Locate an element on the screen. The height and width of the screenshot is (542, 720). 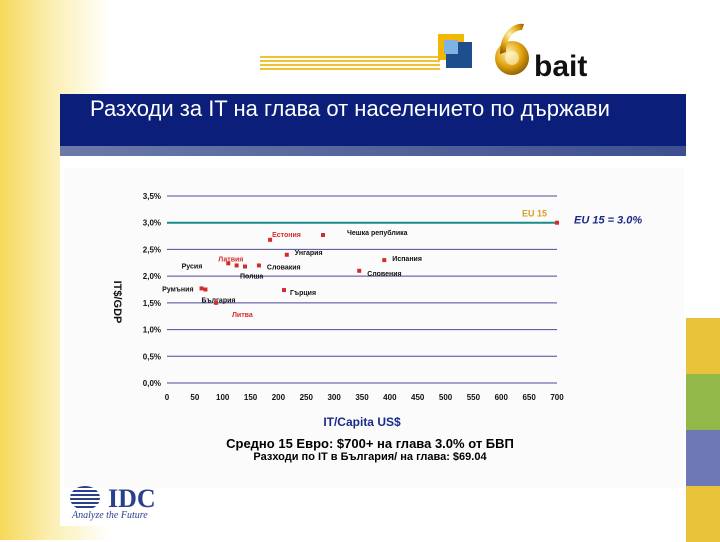
data-point-label: Испания is located at coordinates (407, 259).